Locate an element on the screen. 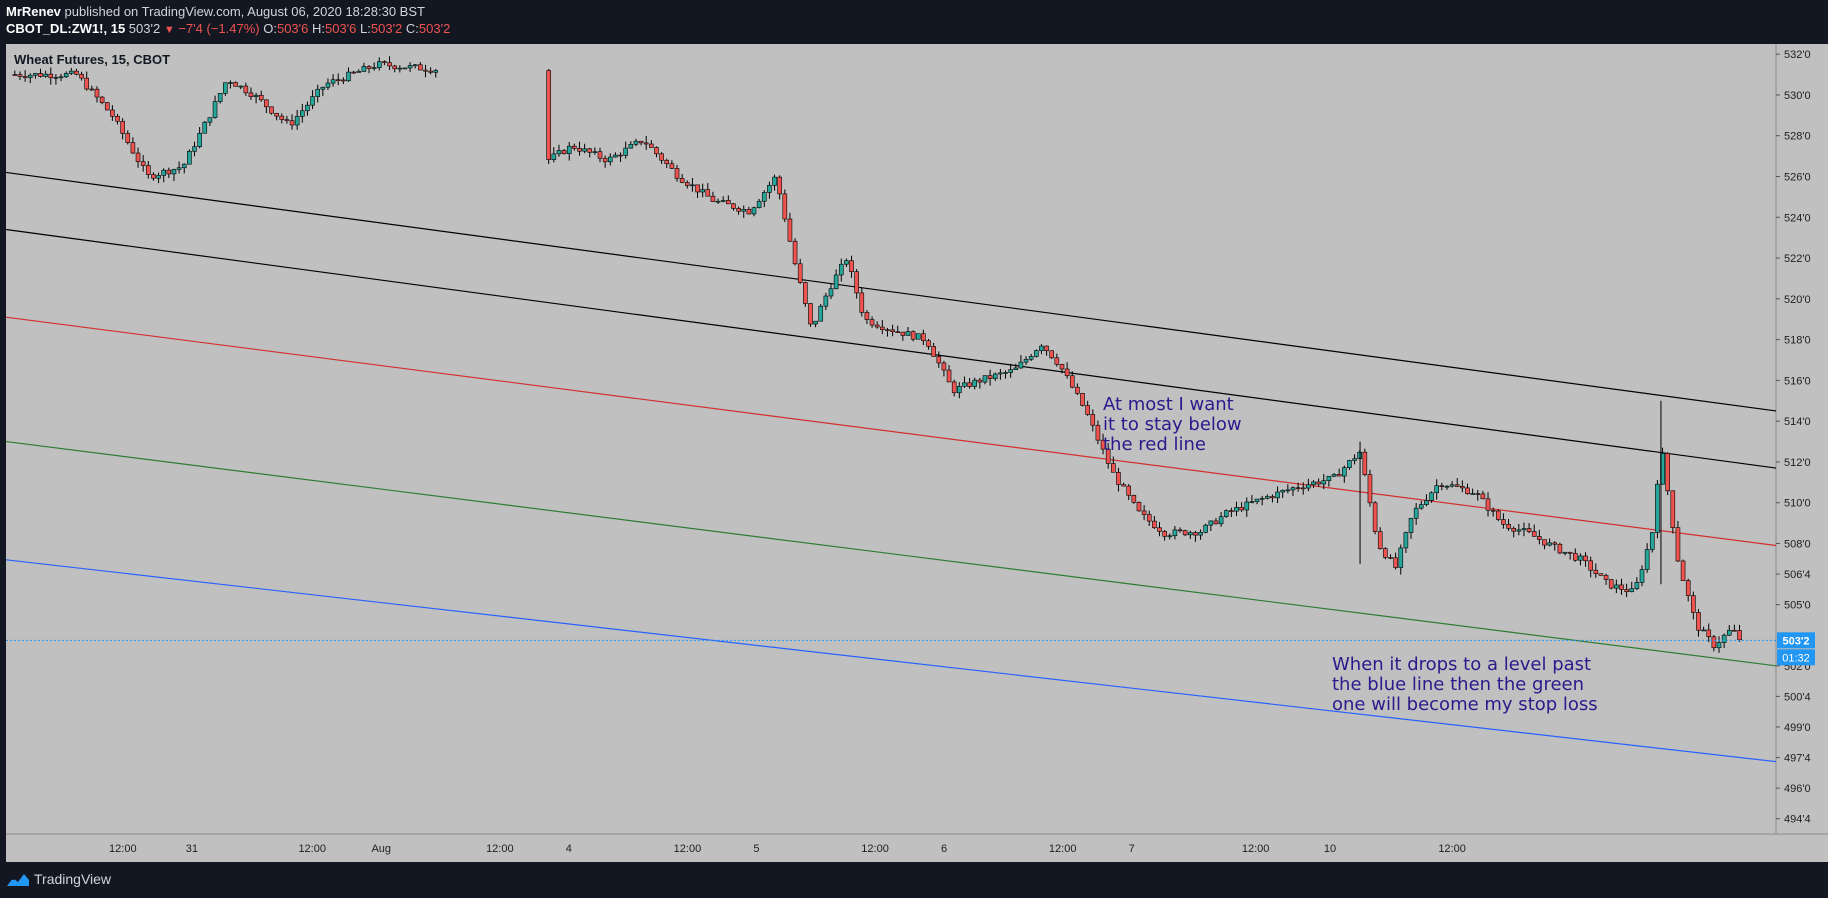 This screenshot has width=1828, height=898. price-tick-label: 505'0 is located at coordinates (1797, 606).